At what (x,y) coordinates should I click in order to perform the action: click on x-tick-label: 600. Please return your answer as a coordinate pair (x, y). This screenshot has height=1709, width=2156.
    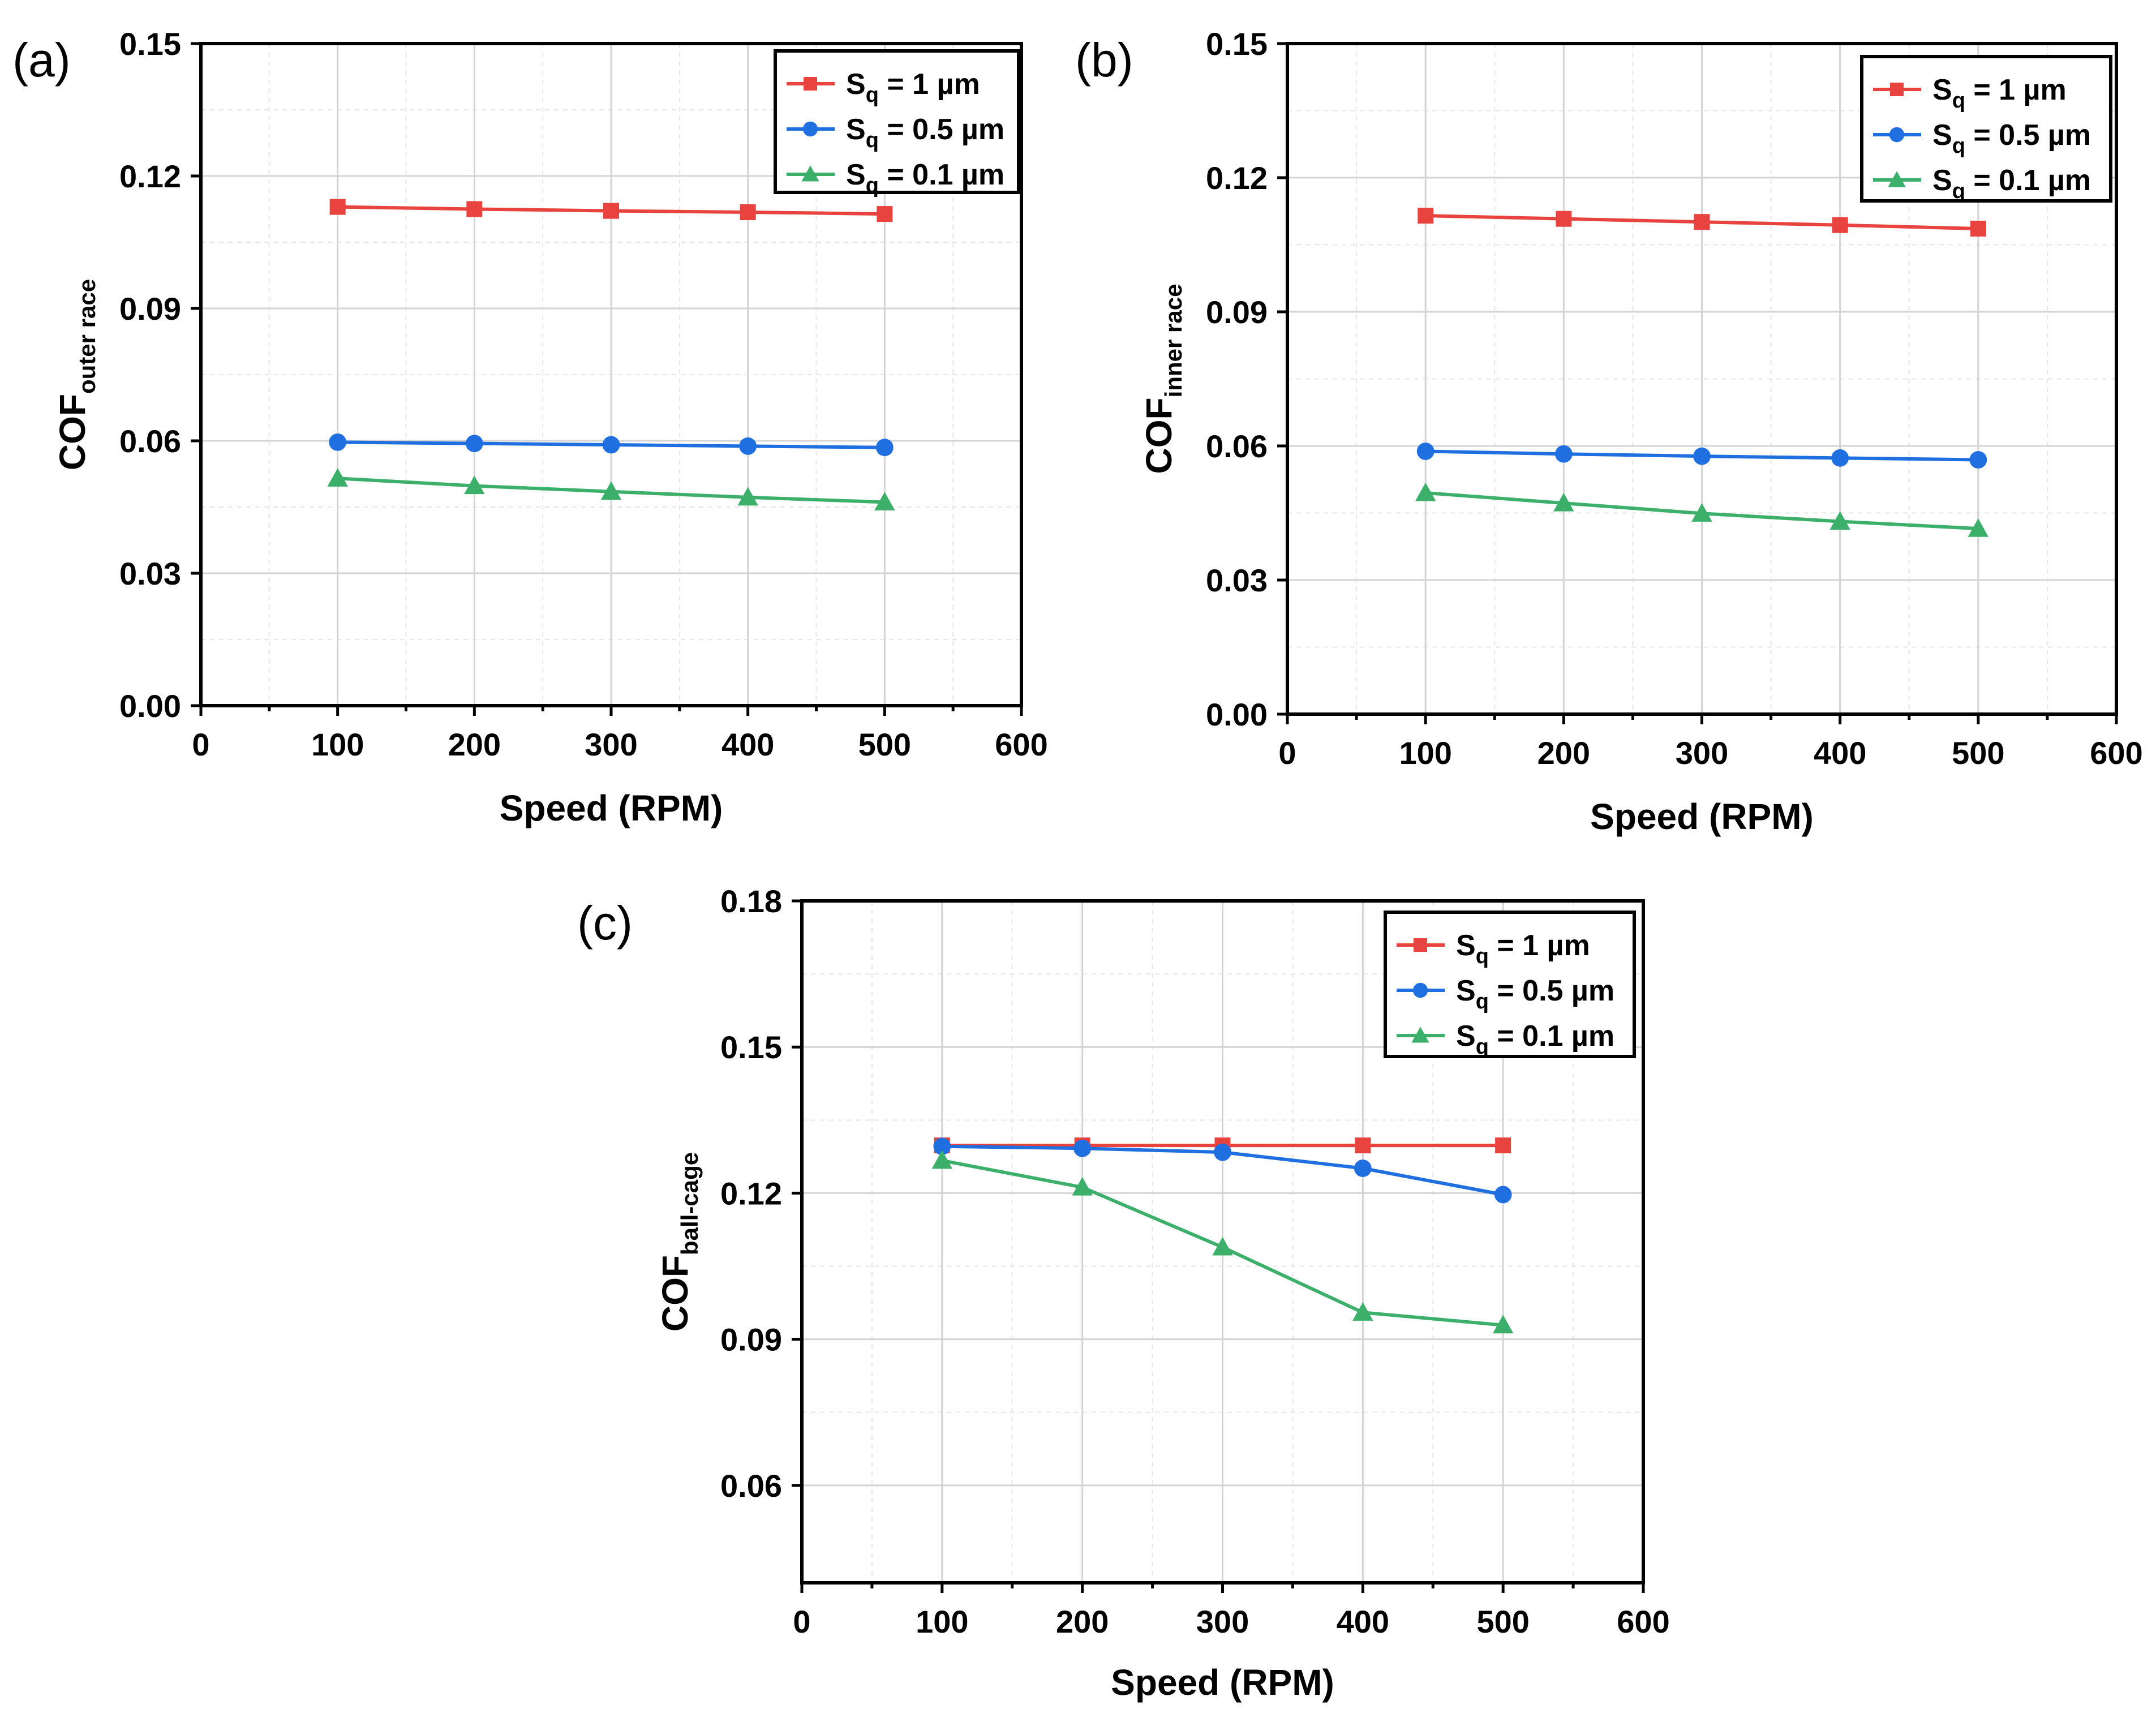
    Looking at the image, I should click on (2116, 753).